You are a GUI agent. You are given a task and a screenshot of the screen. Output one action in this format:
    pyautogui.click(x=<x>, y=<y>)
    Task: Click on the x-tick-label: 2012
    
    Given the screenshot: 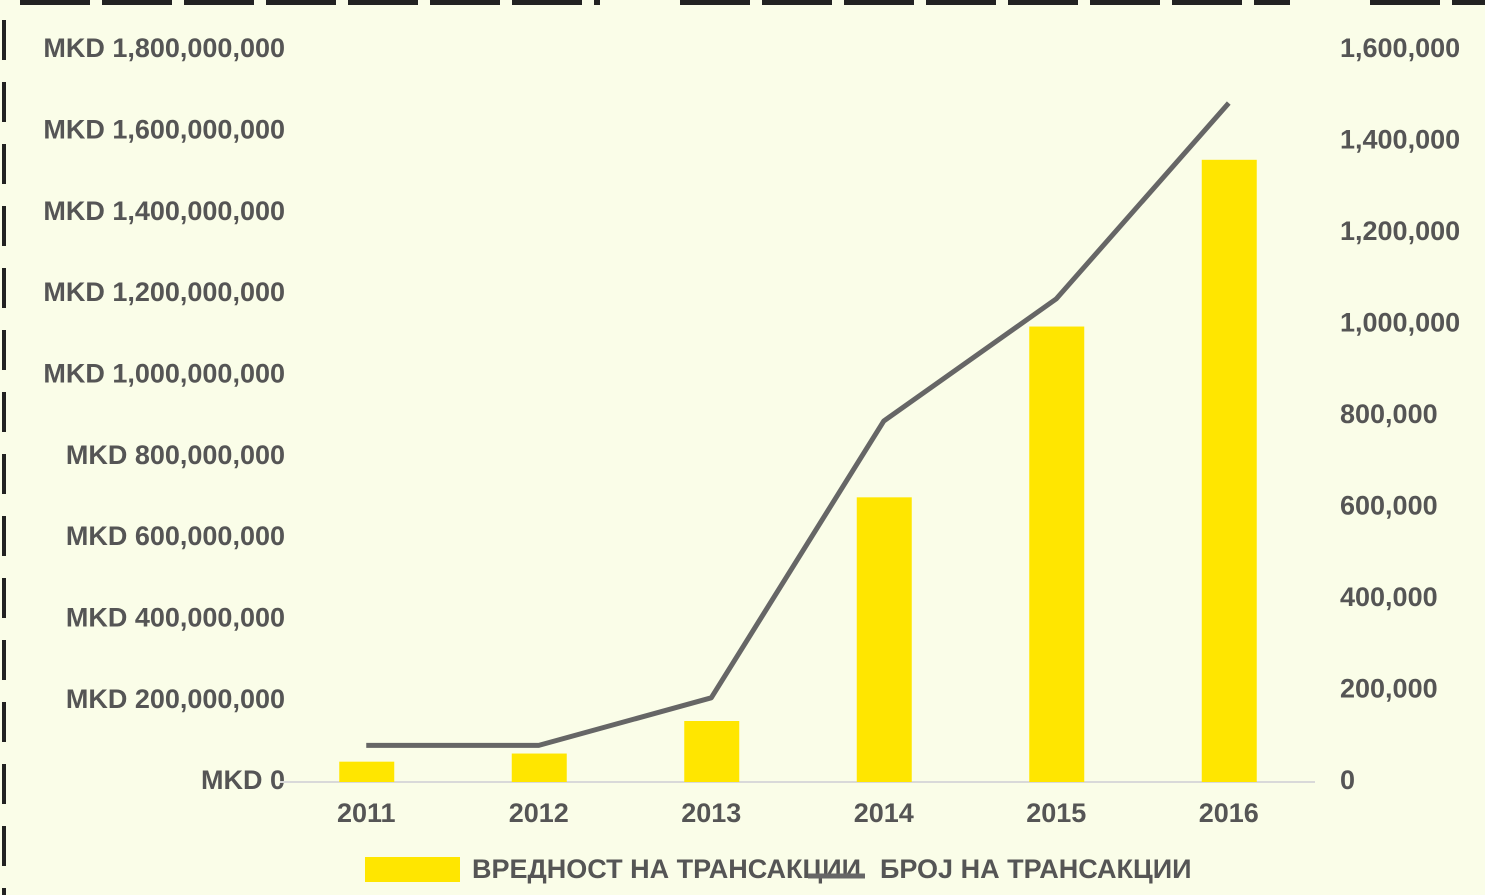 What is the action you would take?
    pyautogui.click(x=539, y=813)
    